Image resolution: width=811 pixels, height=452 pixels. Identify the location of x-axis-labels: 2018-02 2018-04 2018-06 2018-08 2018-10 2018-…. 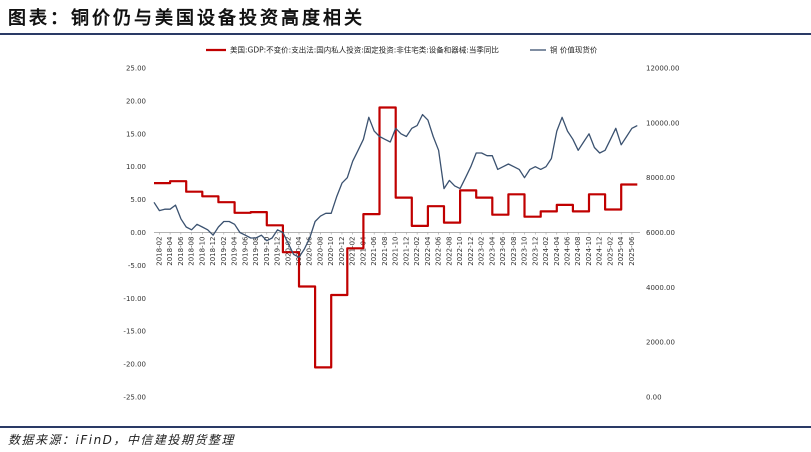
(395, 251).